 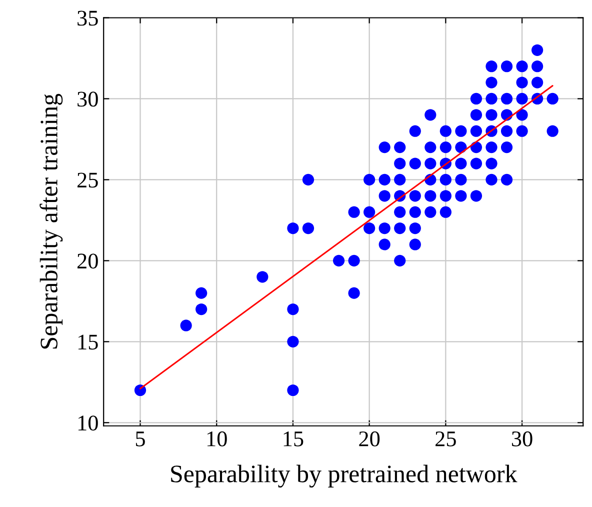 What do you see at coordinates (344, 476) in the screenshot?
I see `x-axis-title: Separability by pretrained network` at bounding box center [344, 476].